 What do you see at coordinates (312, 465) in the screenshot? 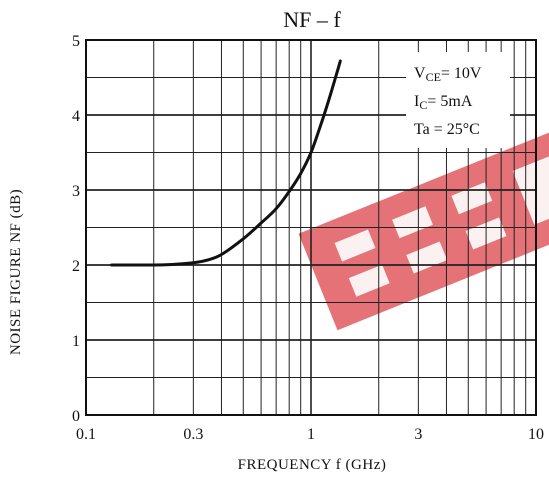
I see `x-axis-label: FREQUENCY f (GHz)` at bounding box center [312, 465].